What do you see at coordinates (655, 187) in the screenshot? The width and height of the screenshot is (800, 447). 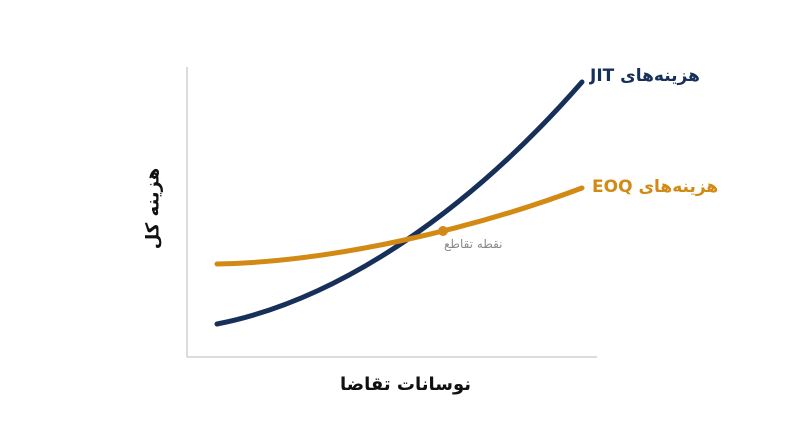 I see `eoq-label: هزینه‌های EOQ` at bounding box center [655, 187].